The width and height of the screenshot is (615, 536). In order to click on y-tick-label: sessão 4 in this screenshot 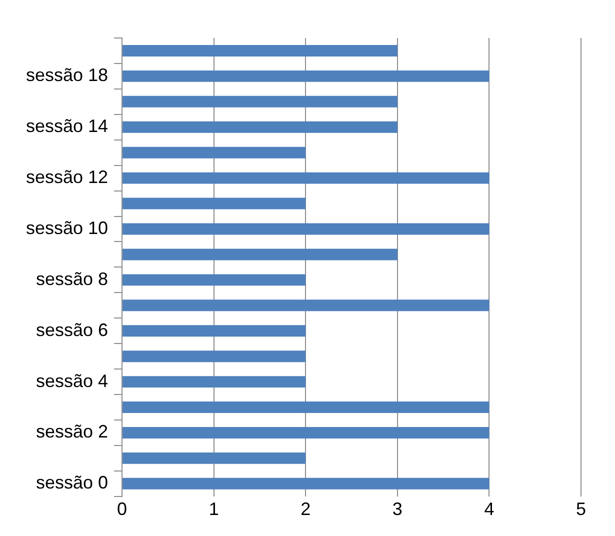, I will do `click(72, 380)`.